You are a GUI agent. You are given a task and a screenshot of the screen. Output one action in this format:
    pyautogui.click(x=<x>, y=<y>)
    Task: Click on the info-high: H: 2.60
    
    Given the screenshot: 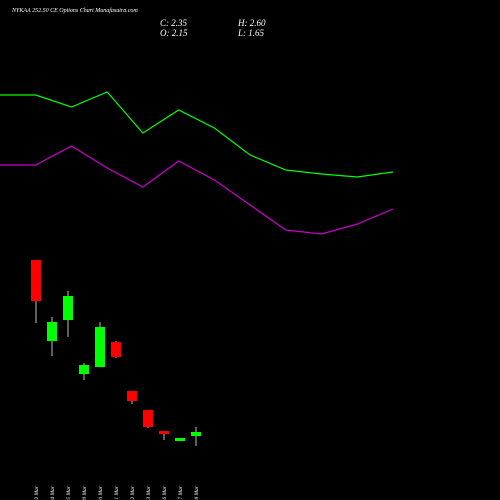 What is the action you would take?
    pyautogui.click(x=251, y=23)
    